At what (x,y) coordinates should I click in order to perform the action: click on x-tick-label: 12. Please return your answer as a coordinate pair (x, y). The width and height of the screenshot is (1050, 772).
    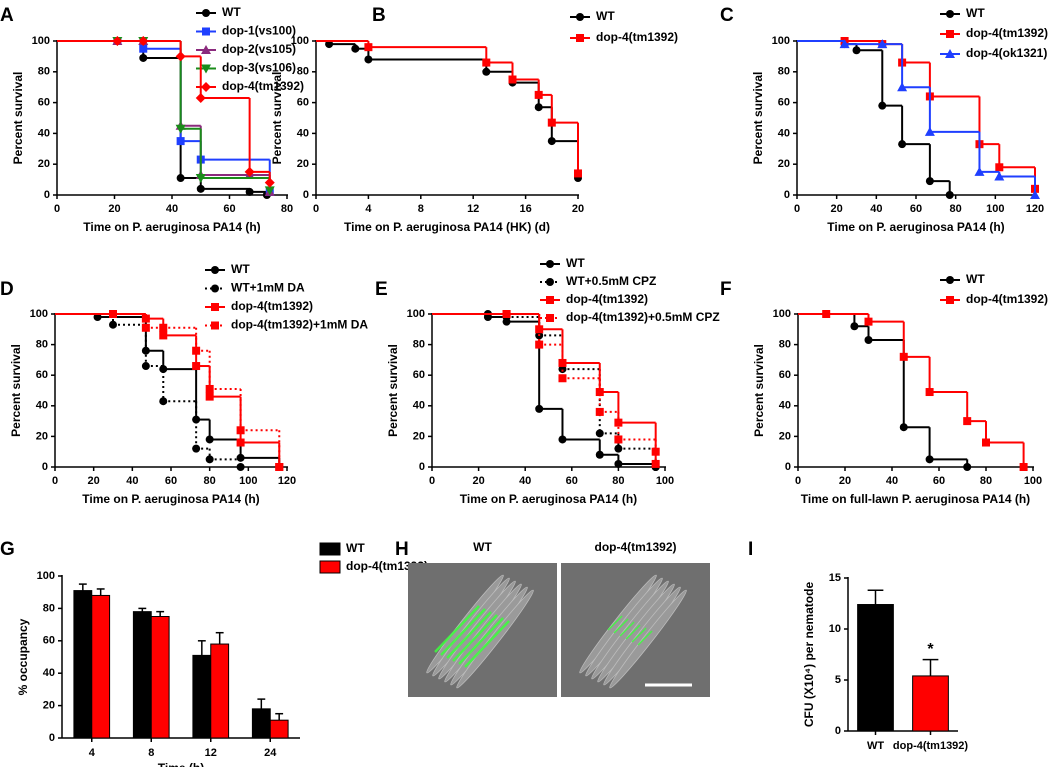
    Looking at the image, I should click on (211, 753).